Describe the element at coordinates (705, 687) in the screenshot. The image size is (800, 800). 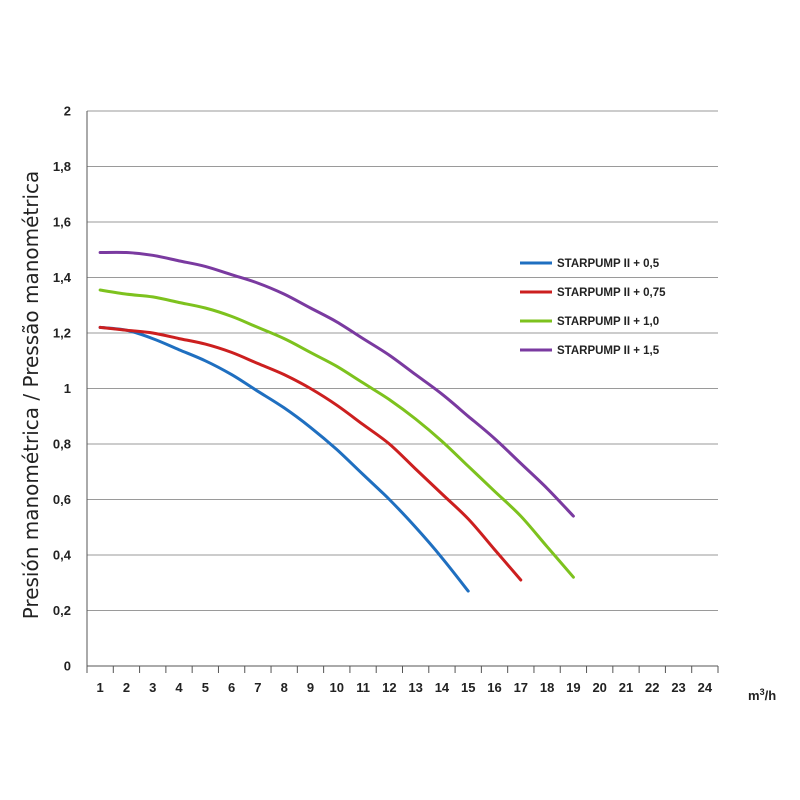
I see `x-tick-label: 24` at that location.